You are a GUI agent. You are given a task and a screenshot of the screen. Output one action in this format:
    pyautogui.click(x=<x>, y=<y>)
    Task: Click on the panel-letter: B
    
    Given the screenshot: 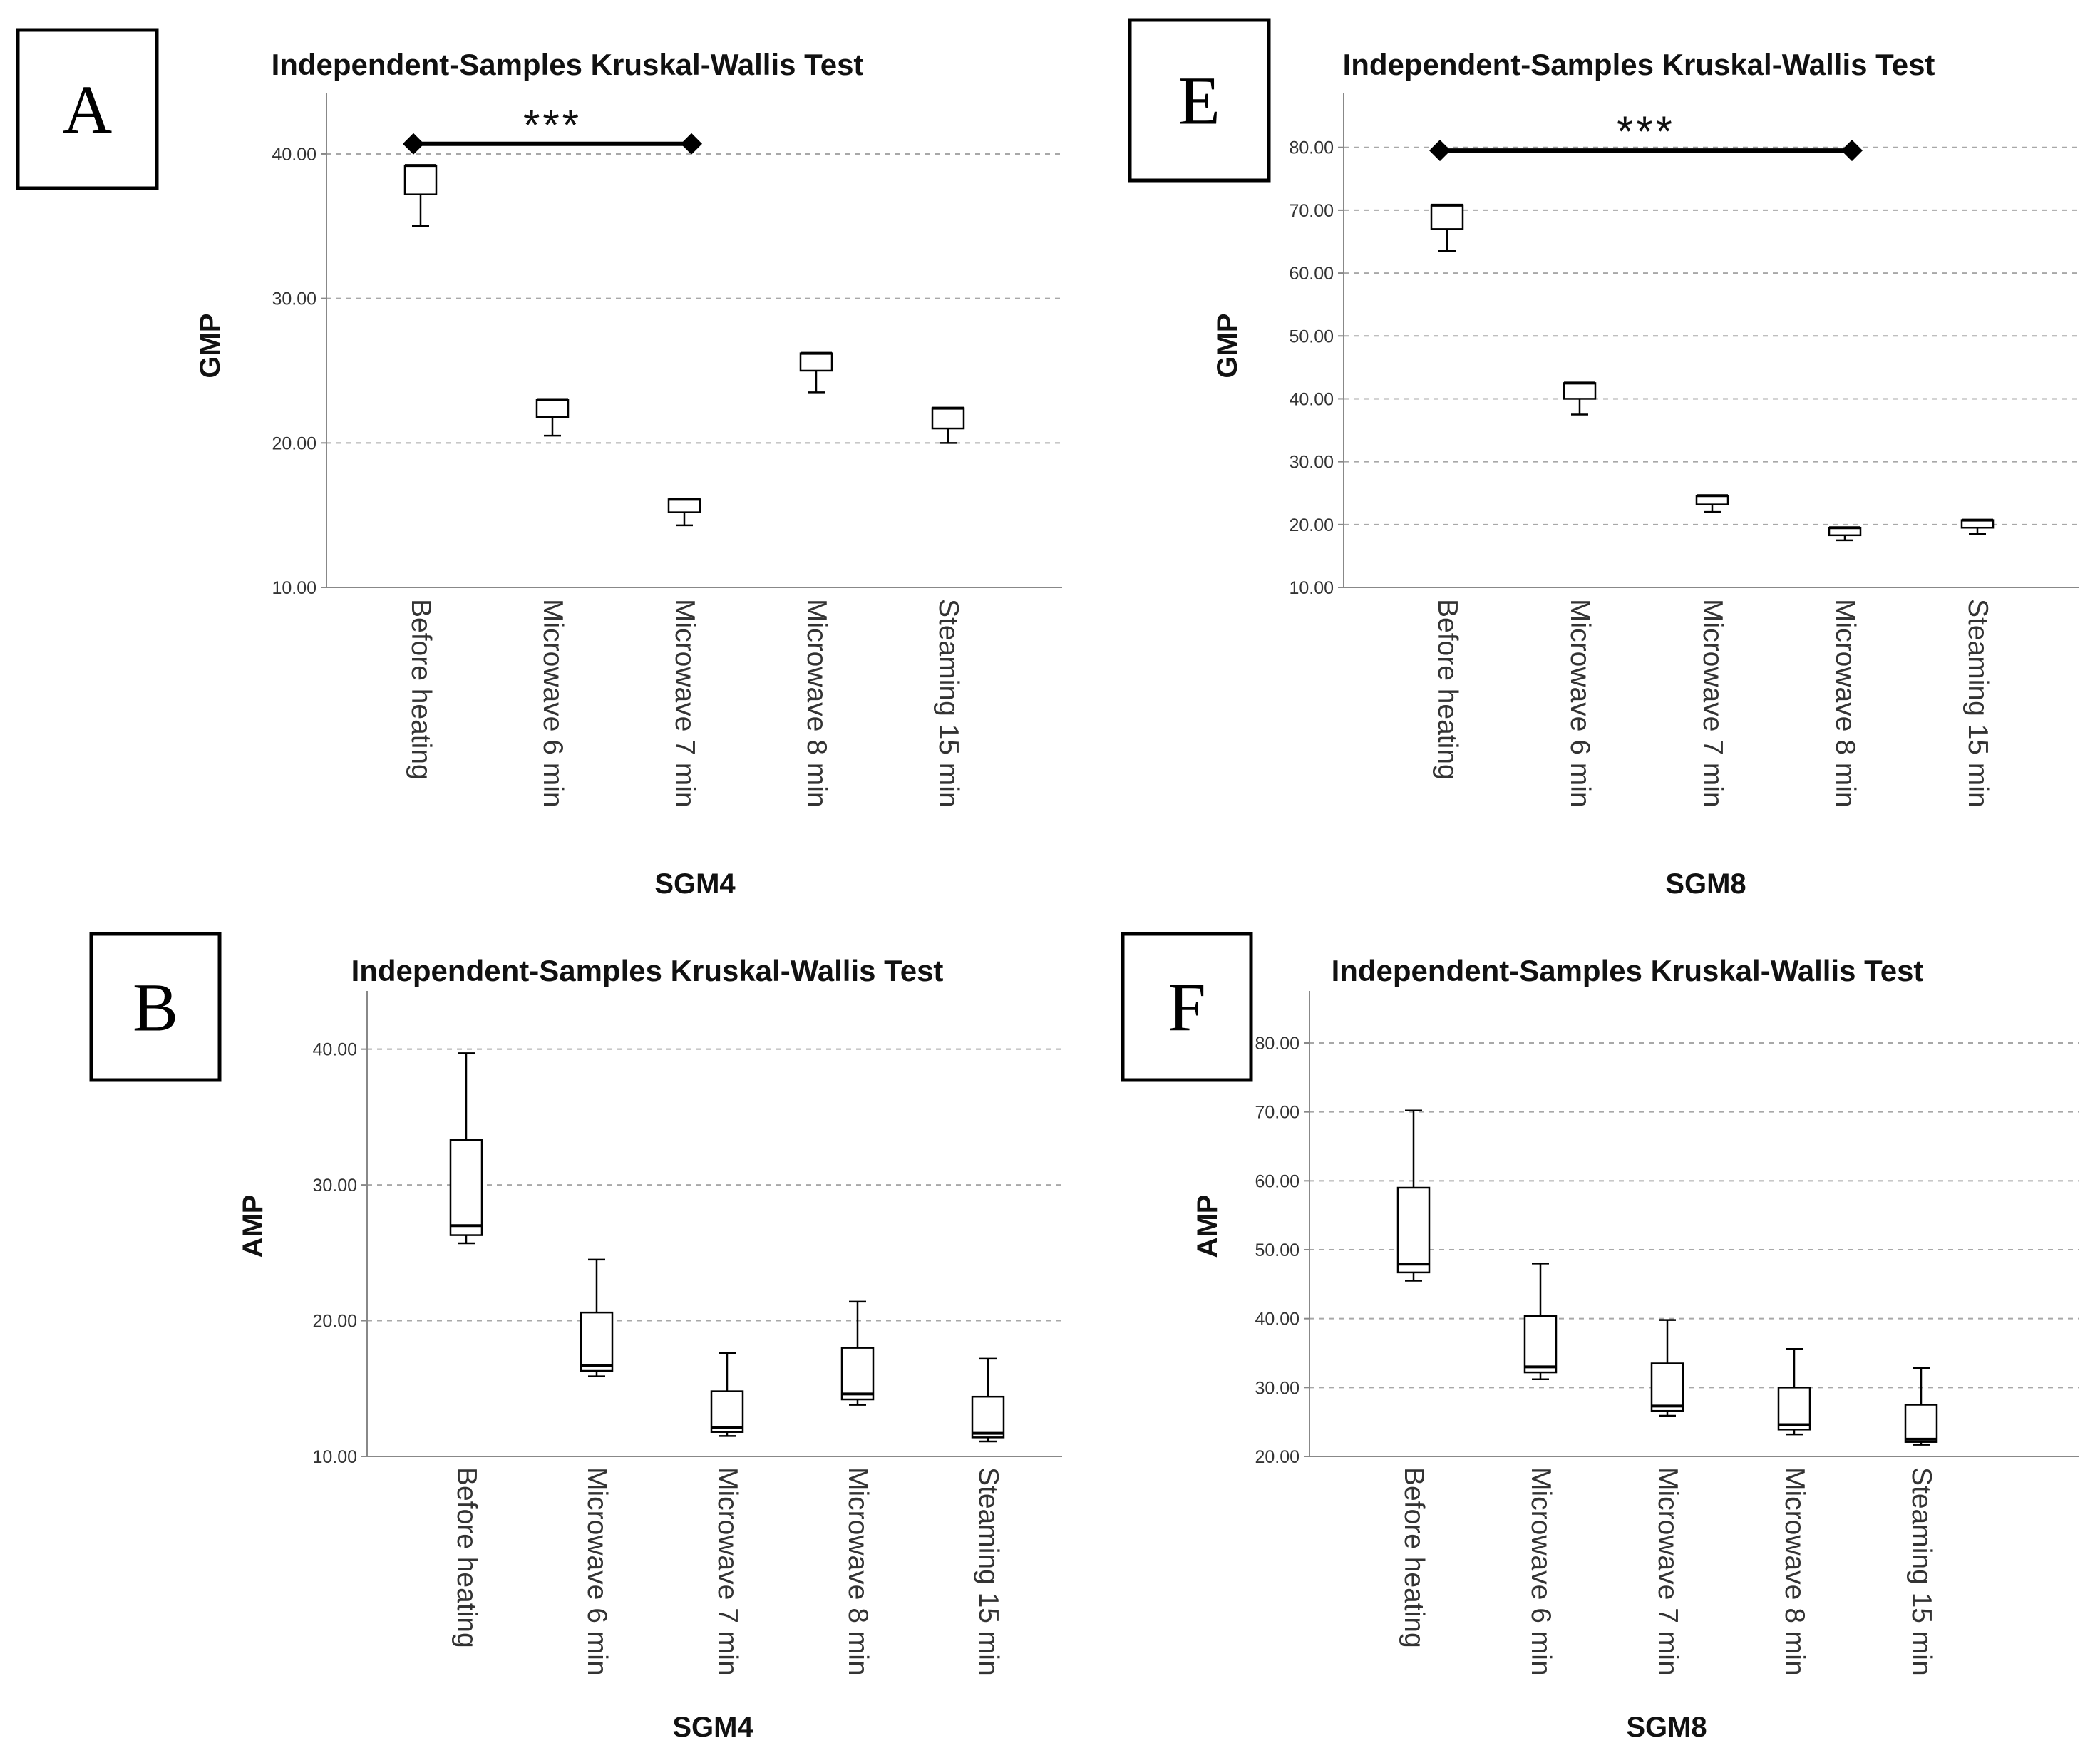 What is the action you would take?
    pyautogui.click(x=155, y=1008)
    